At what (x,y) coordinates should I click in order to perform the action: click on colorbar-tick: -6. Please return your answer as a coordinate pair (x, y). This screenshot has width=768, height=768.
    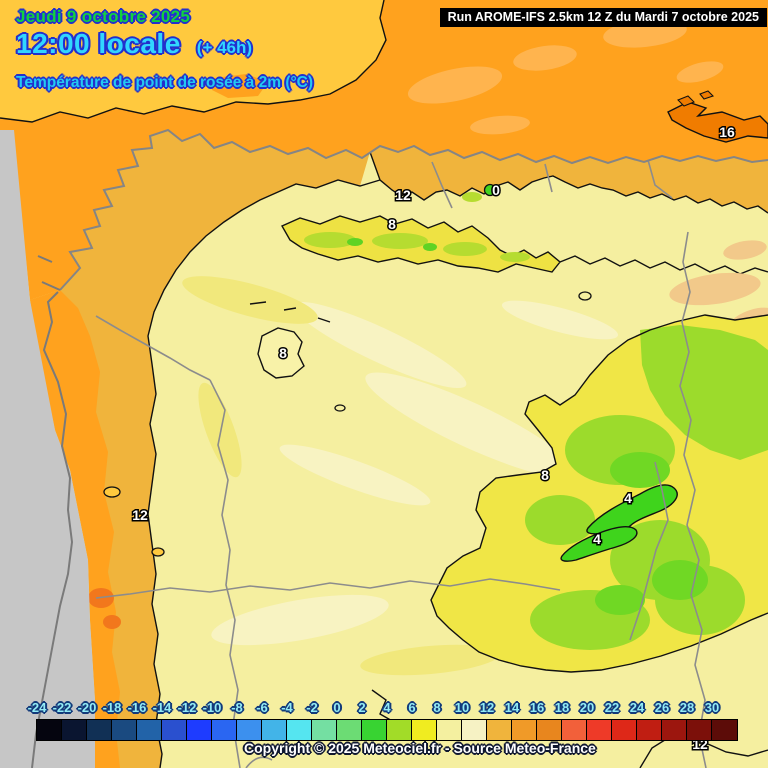
    Looking at the image, I should click on (262, 707).